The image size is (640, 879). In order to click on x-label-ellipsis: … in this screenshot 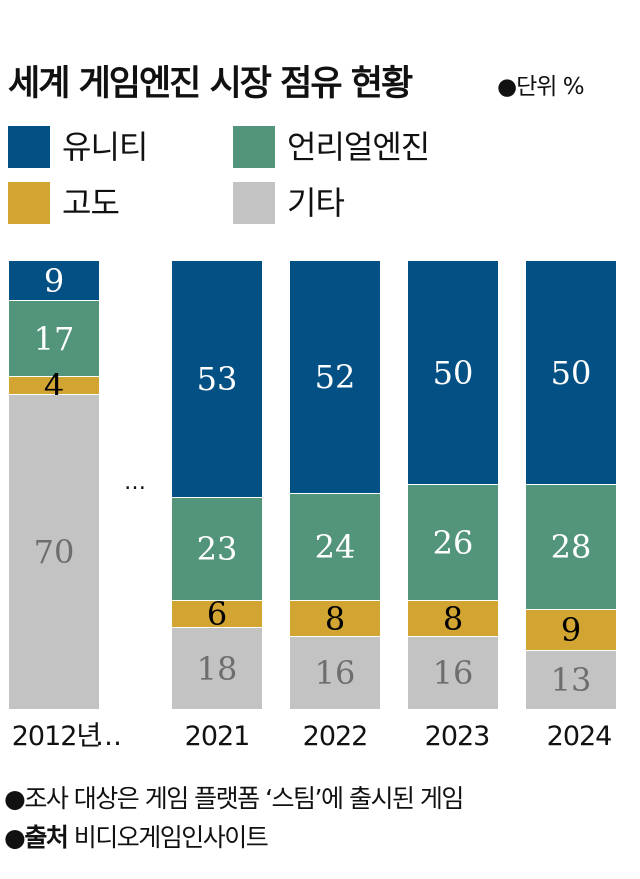, I will do `click(108, 736)`.